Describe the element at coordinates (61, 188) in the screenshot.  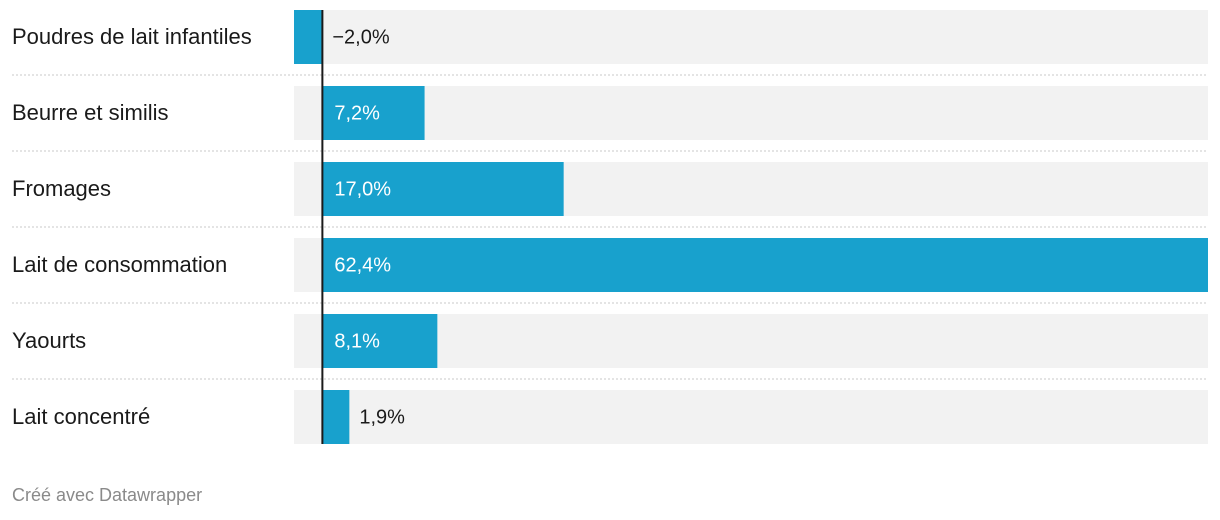
I see `category-label: Fromages` at that location.